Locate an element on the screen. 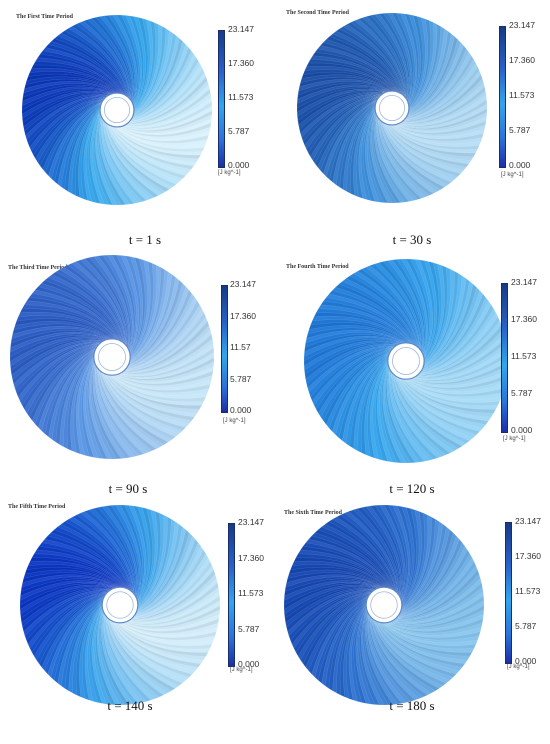 This screenshot has height=744, width=550. panel-2-title: The Second Time Period is located at coordinates (317, 13).